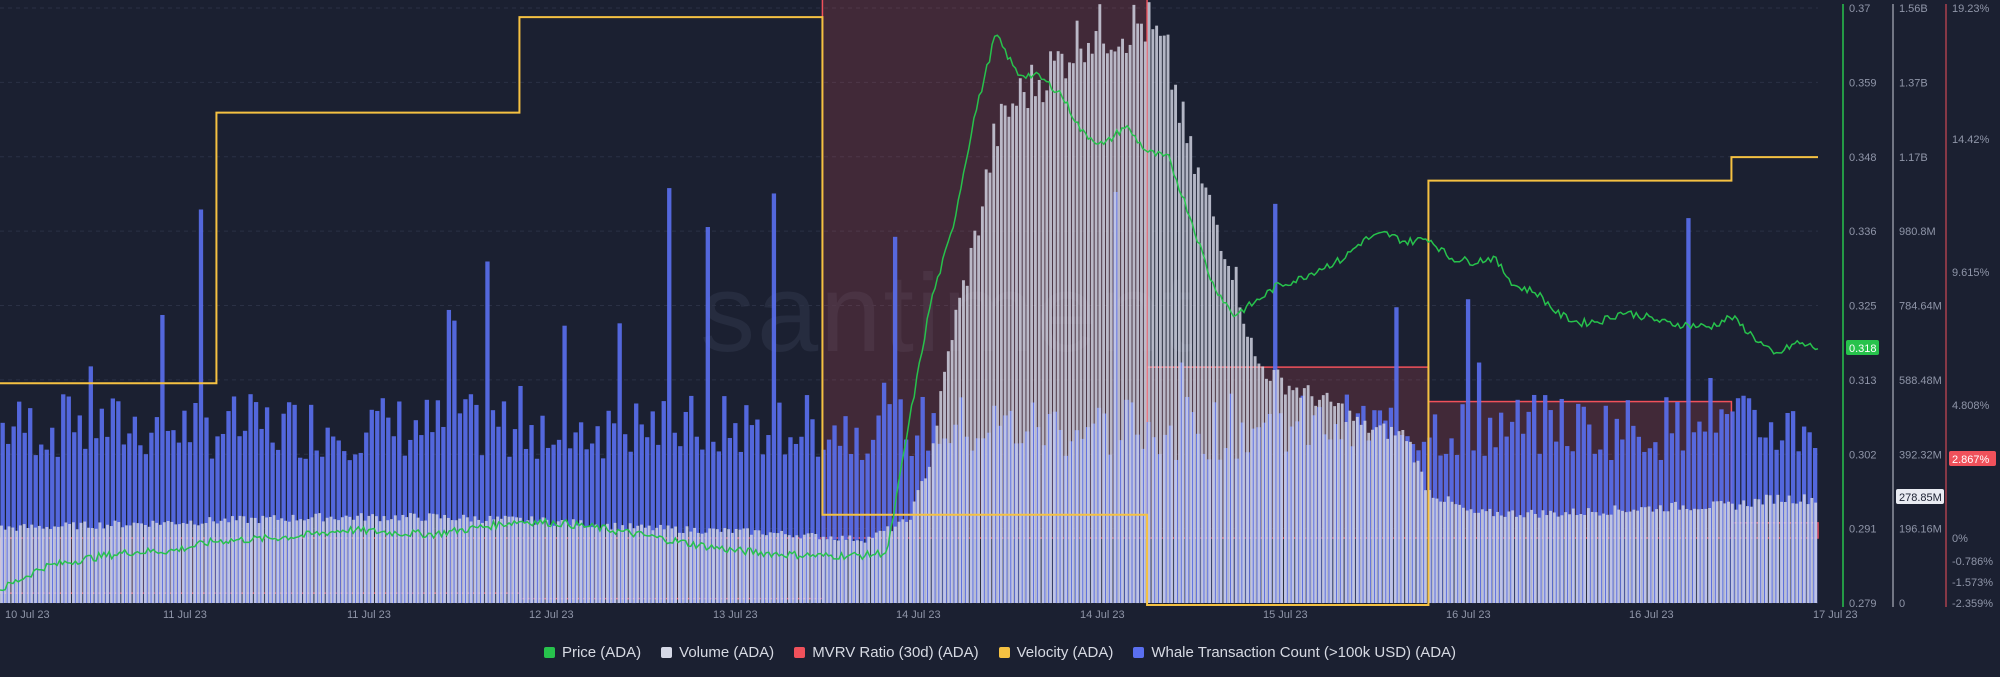  Describe the element at coordinates (1902, 604) in the screenshot. I see `volume-tick-label: 0` at that location.